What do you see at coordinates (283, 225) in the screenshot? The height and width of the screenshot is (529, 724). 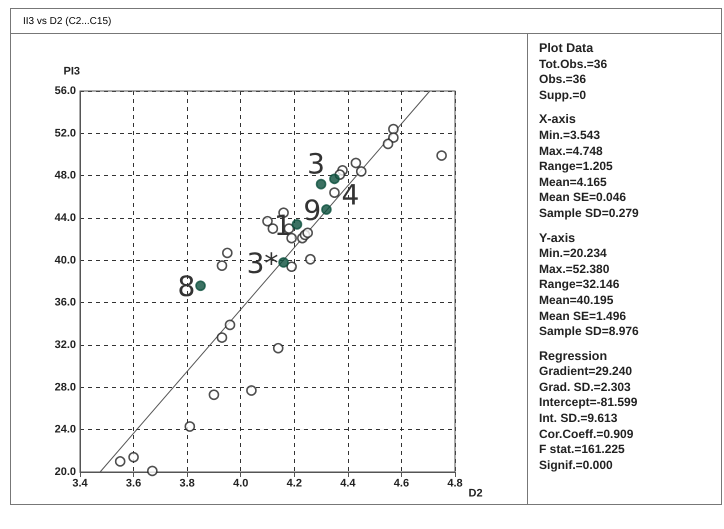 I see `annotation: 1` at bounding box center [283, 225].